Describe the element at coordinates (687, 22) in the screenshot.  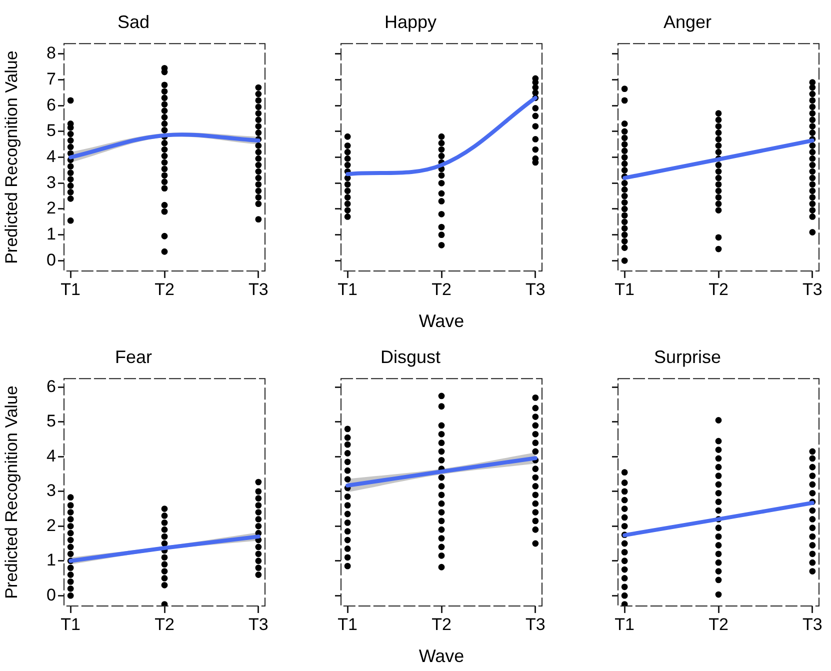
I see `chart-title: Anger` at that location.